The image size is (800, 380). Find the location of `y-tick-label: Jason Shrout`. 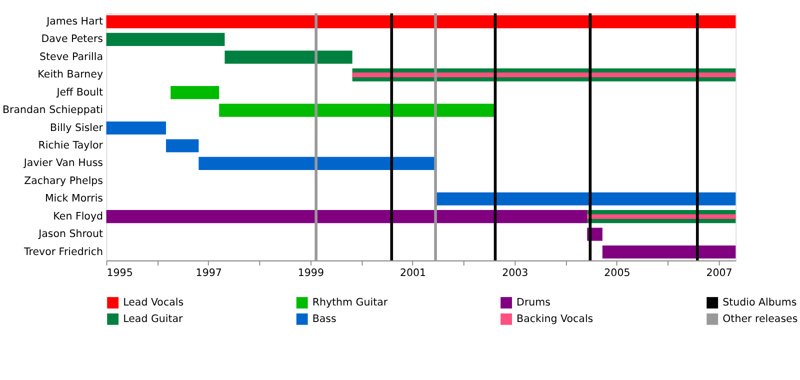

y-tick-label: Jason Shrout is located at coordinates (71, 234).